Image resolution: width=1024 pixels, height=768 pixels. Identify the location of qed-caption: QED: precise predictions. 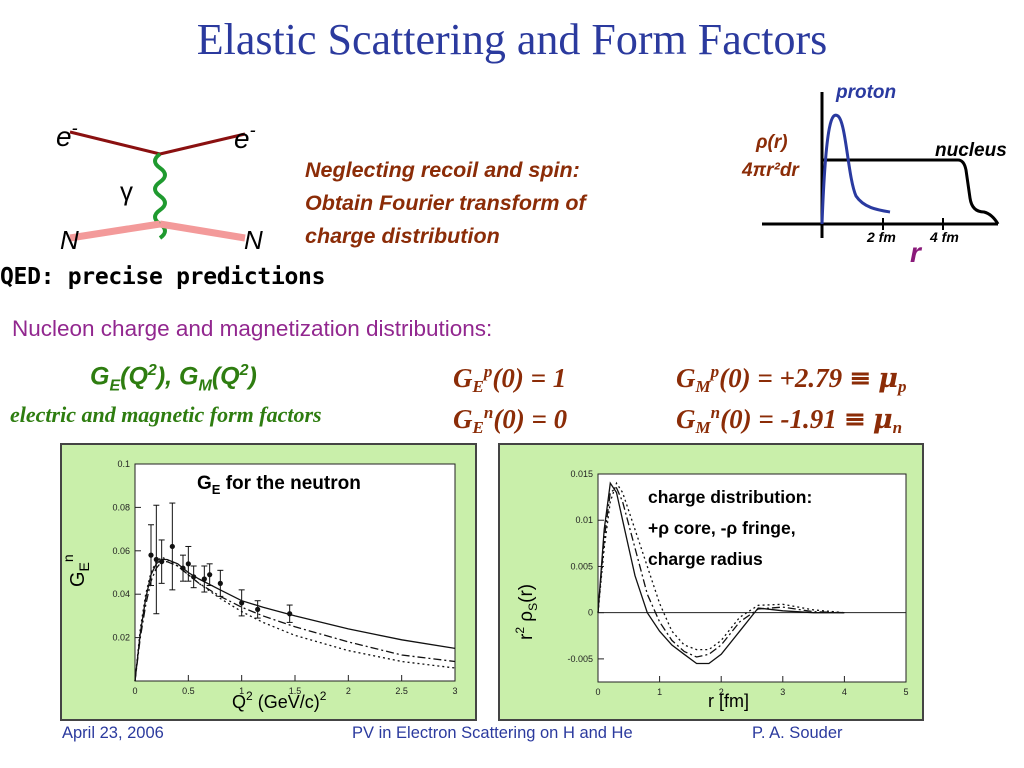
(163, 277).